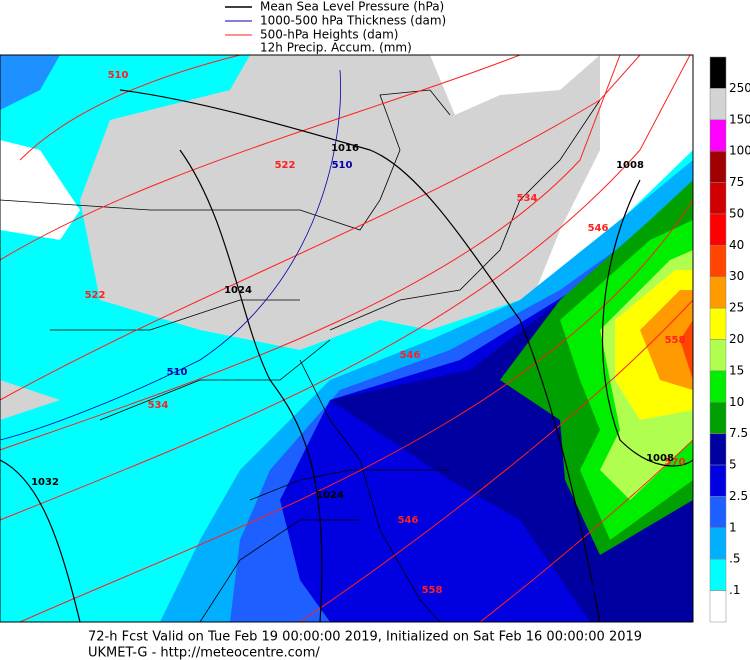  Describe the element at coordinates (600, 590) in the screenshot. I see `contour-label: 516` at that location.